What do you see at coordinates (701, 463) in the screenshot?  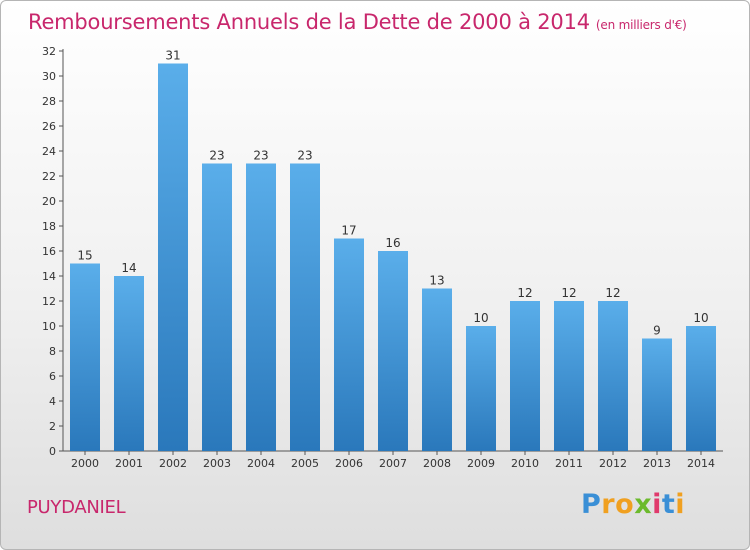 I see `x-tick-label: 2014` at bounding box center [701, 463].